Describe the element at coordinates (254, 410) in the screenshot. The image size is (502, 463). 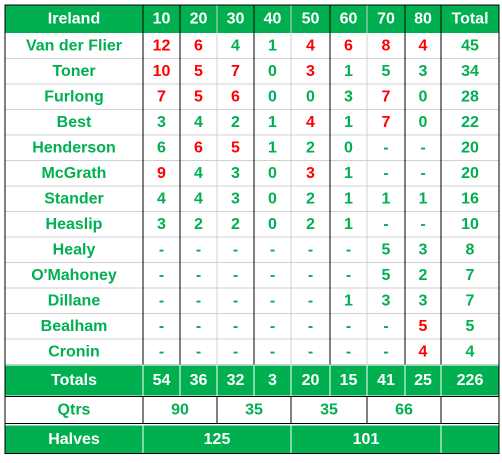
I see `qtr-value: 35` at that location.